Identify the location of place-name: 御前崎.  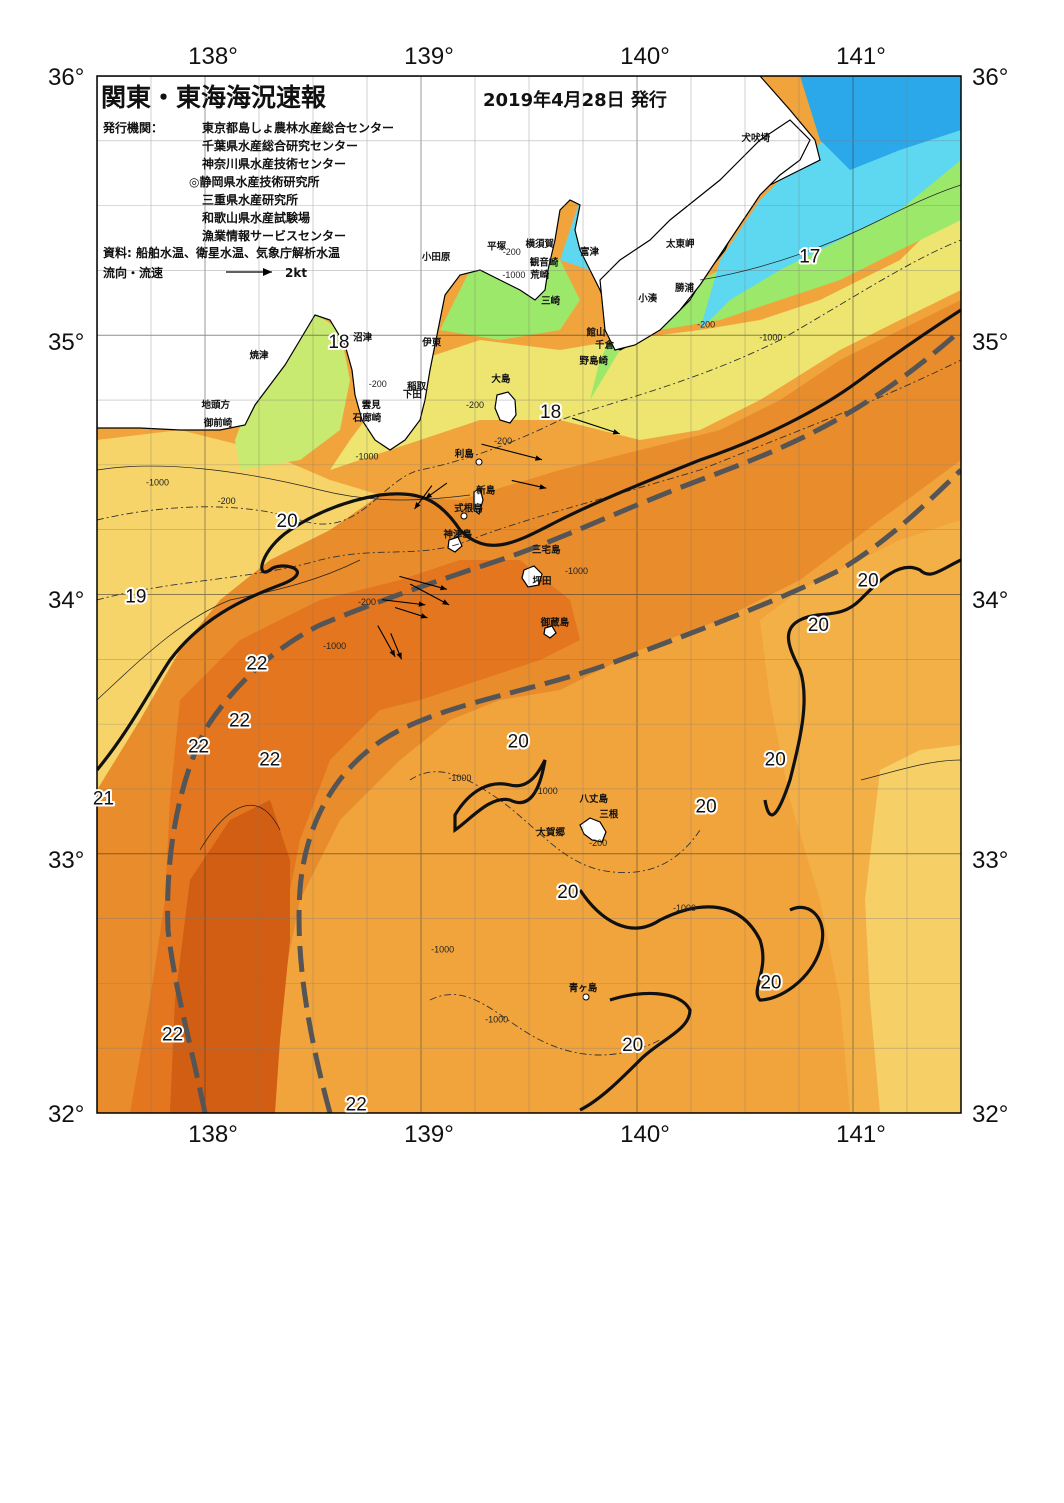
(218, 423).